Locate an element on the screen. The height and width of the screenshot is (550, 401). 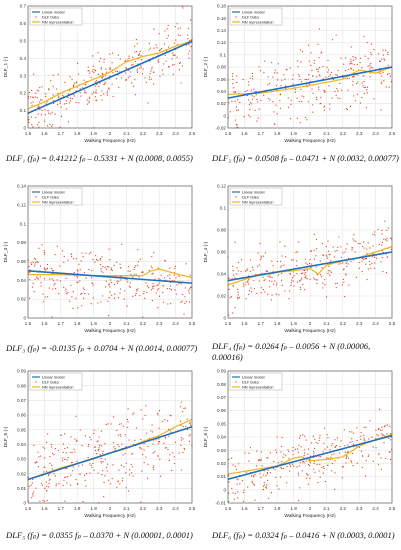
y-tick-label: 0.04 is located at coordinates (21, 280).